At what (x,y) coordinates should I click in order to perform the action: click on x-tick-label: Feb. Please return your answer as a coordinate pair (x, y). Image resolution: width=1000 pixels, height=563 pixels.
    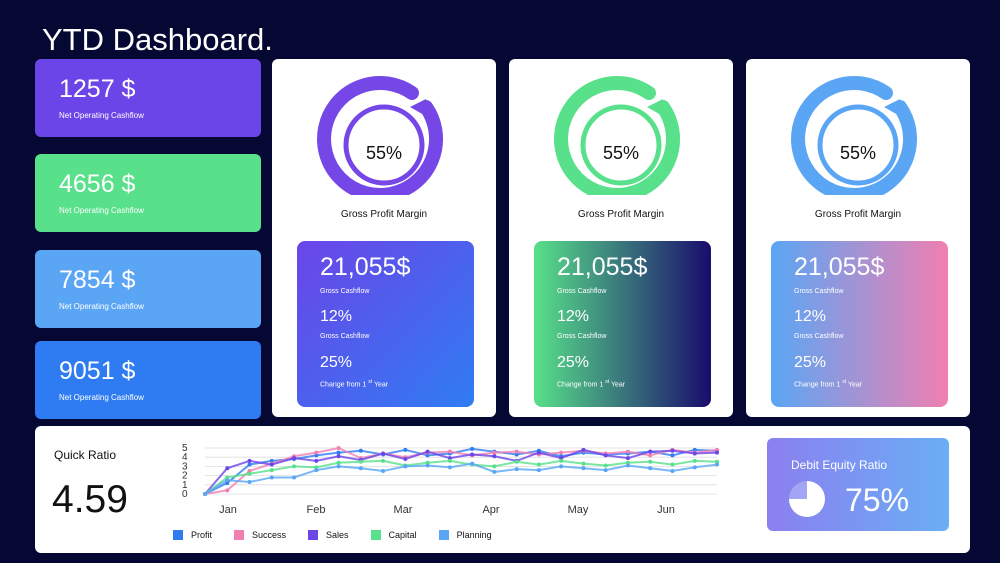
    Looking at the image, I should click on (316, 510).